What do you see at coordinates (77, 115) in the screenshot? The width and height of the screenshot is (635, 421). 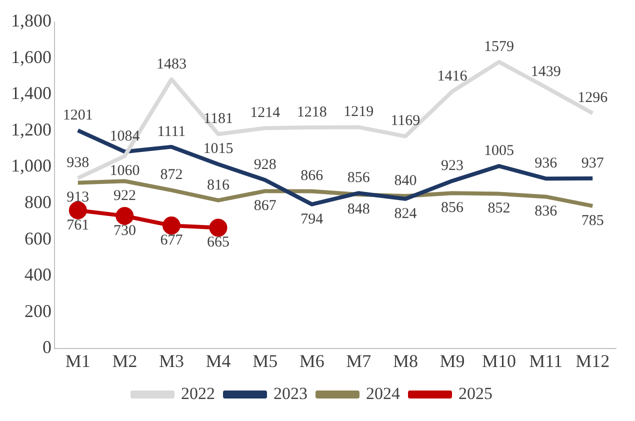 I see `data-label: 1201` at bounding box center [77, 115].